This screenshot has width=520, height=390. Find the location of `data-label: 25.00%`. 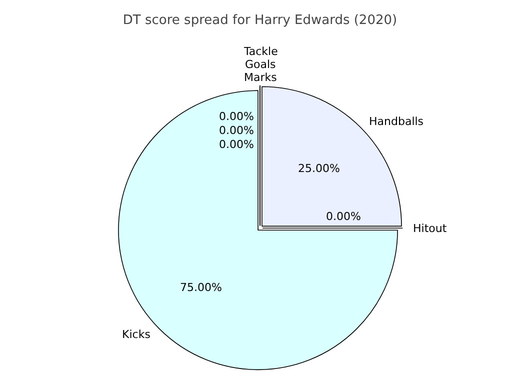

data-label: 25.00% is located at coordinates (319, 168).